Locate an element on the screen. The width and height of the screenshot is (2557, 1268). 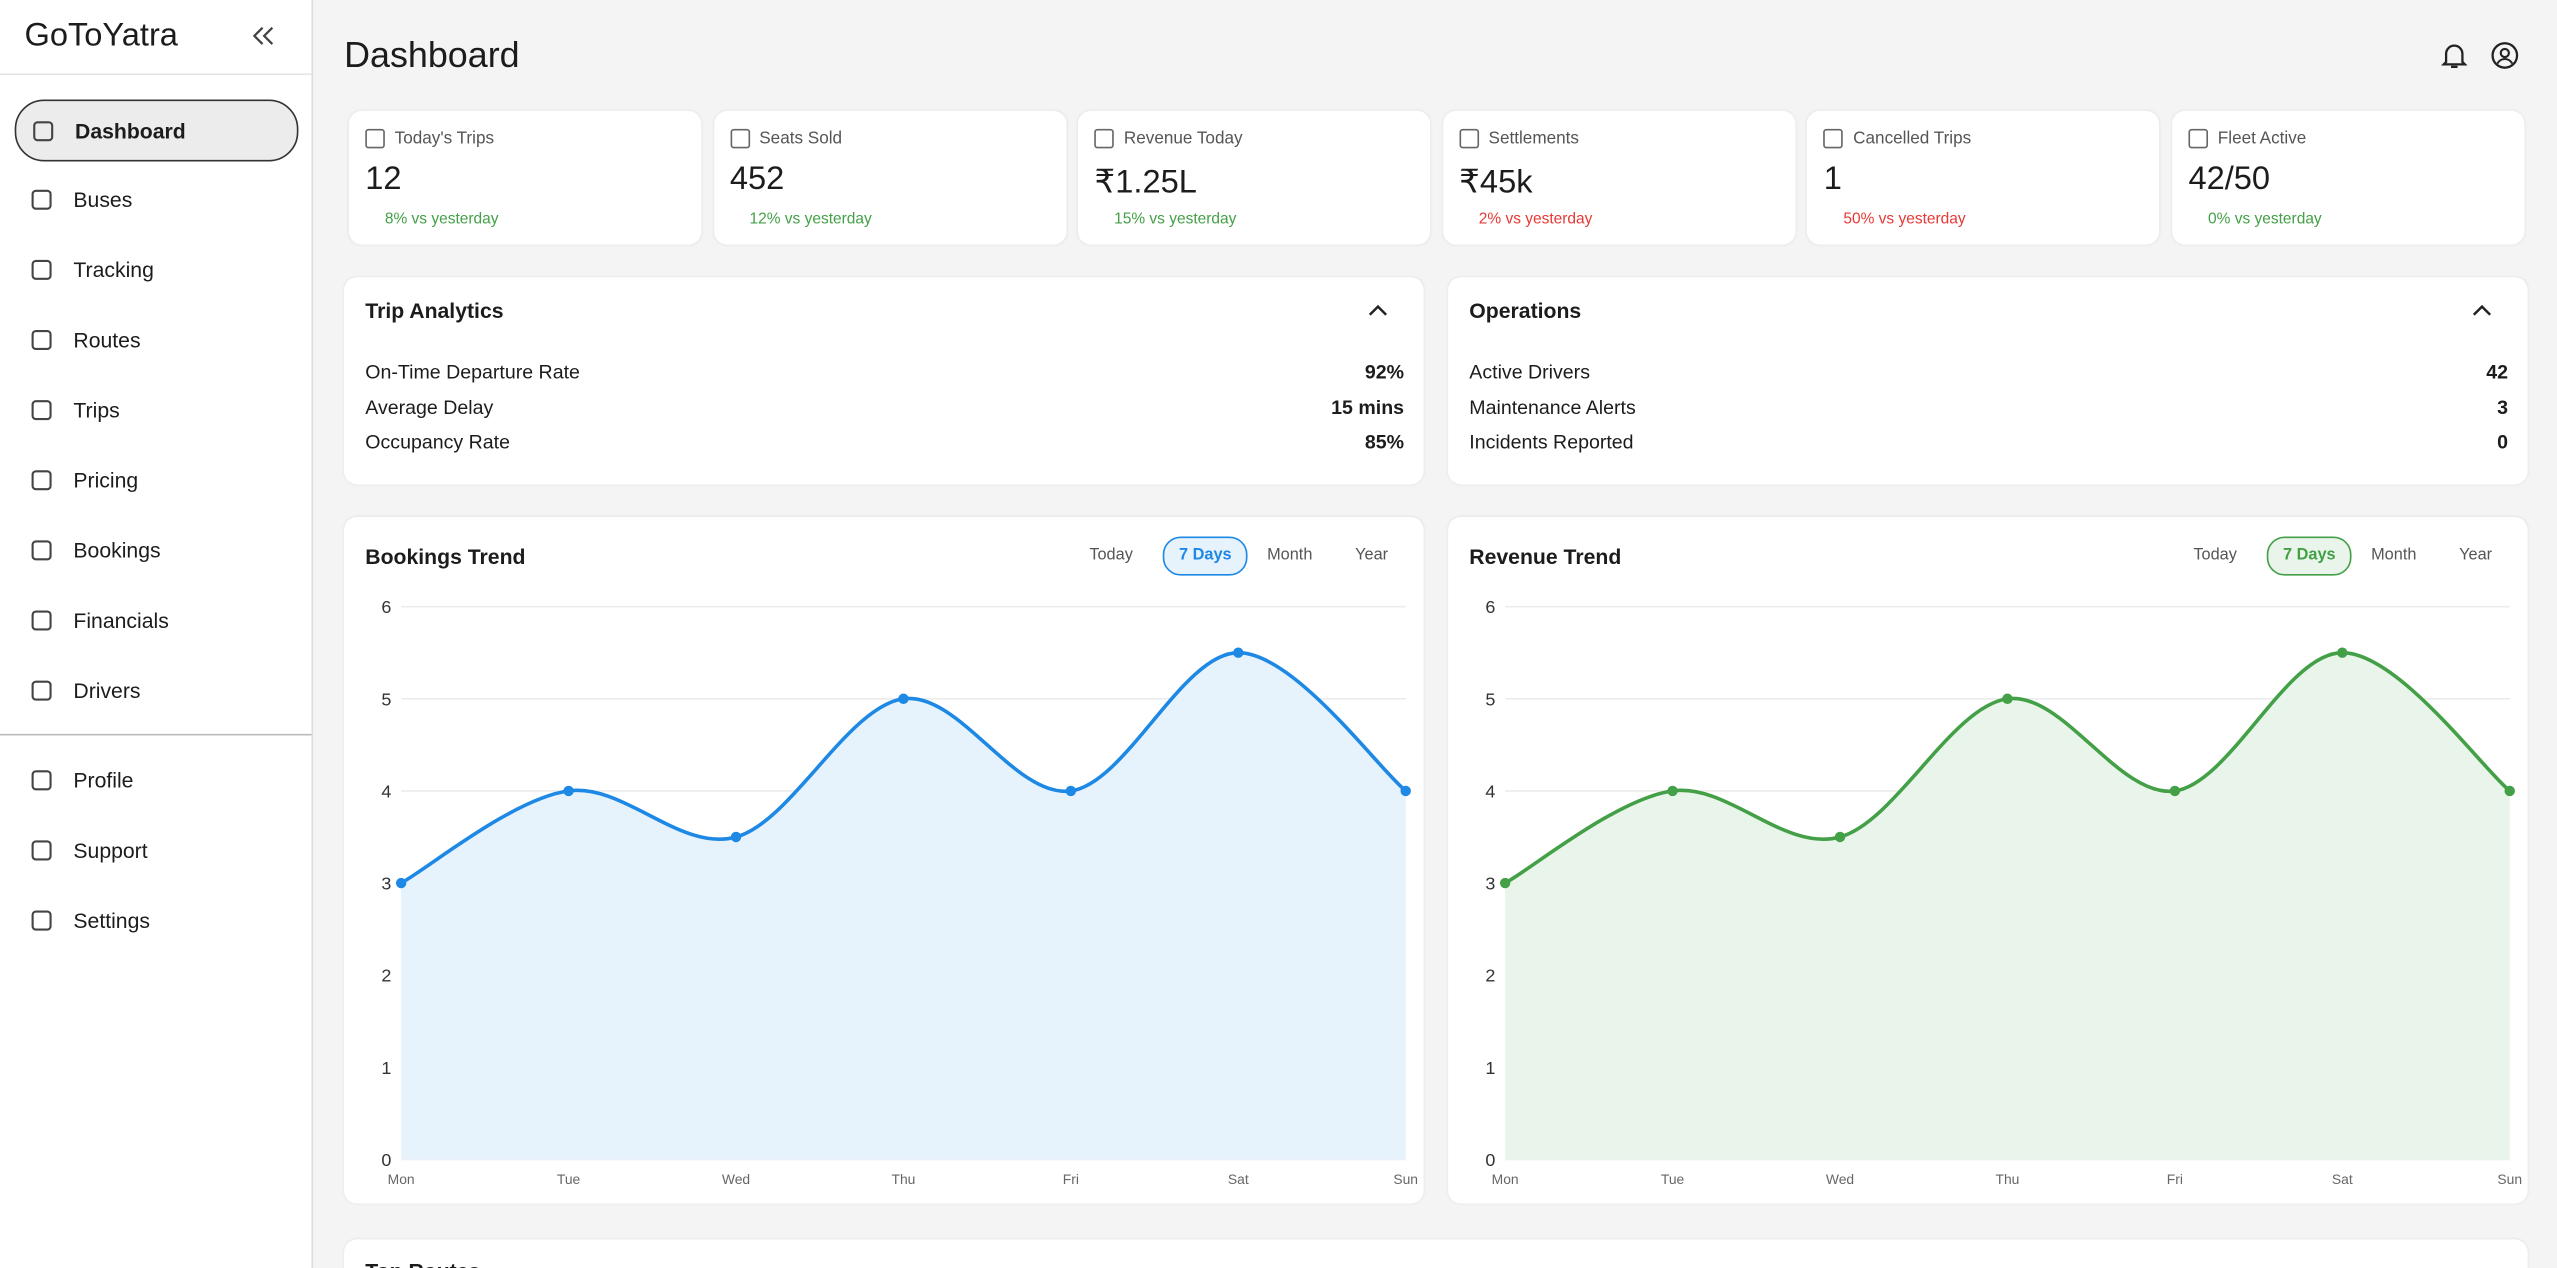
stat-change: 8% vs yesterday is located at coordinates (441, 219).